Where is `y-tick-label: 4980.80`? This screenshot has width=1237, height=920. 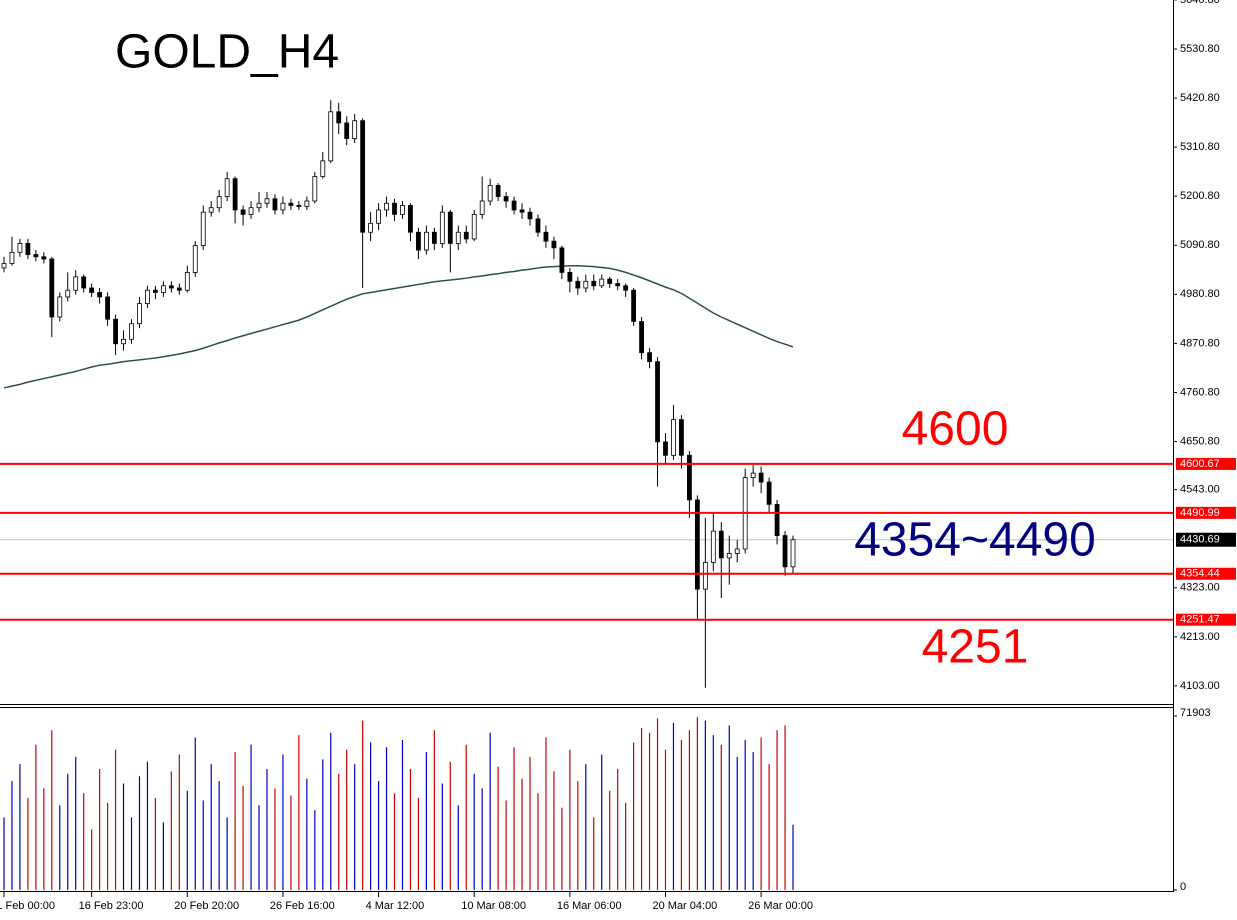
y-tick-label: 4980.80 is located at coordinates (1200, 294).